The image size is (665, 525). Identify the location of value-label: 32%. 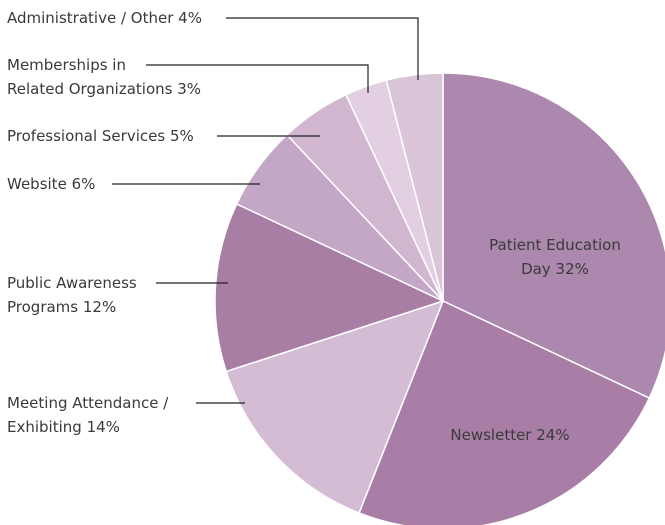
(572, 269).